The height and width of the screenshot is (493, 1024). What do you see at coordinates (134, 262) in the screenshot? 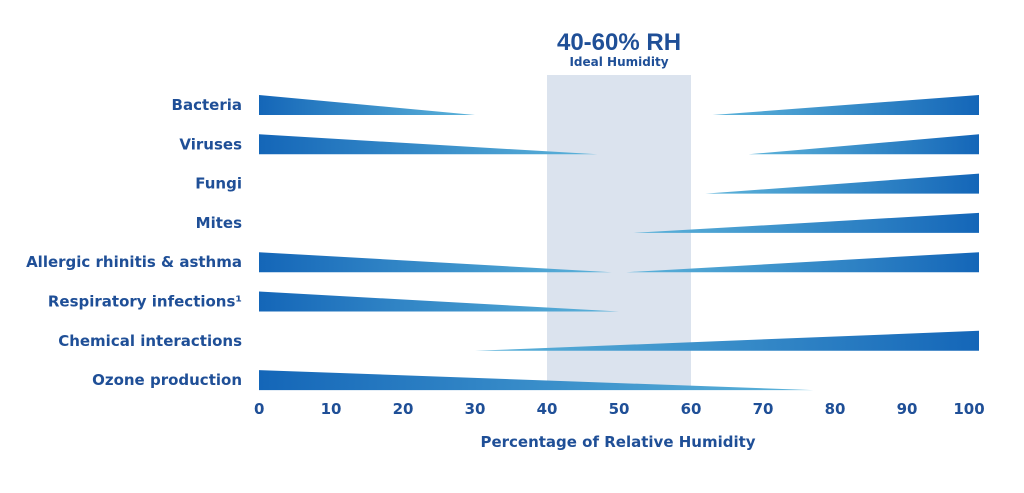
I see `category-label: Allergic rhinitis & asthma` at bounding box center [134, 262].